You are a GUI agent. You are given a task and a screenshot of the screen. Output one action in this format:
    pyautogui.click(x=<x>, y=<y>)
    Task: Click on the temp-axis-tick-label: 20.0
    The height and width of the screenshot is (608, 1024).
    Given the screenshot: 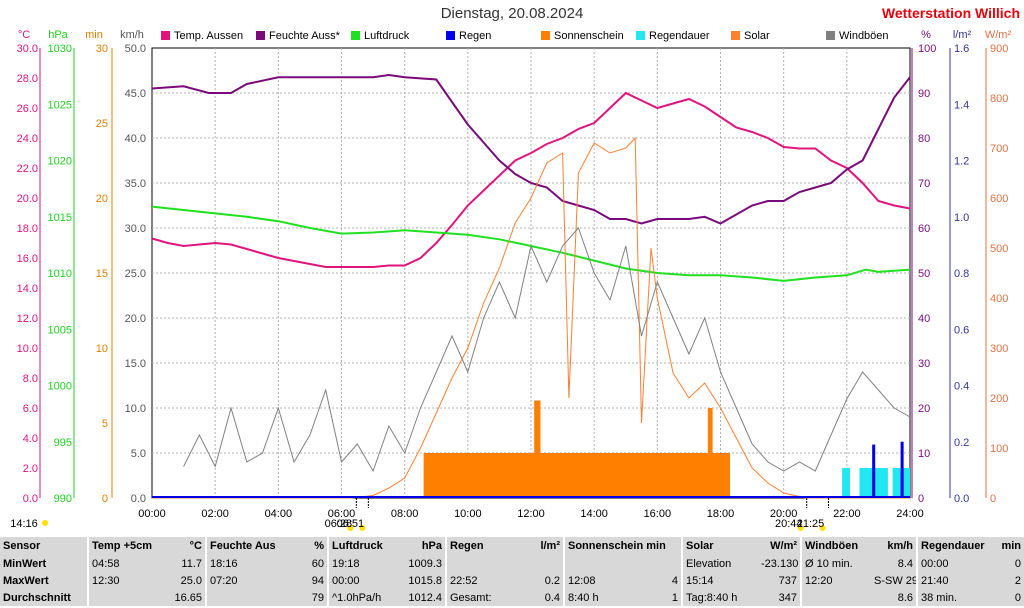 What is the action you would take?
    pyautogui.click(x=27, y=199)
    